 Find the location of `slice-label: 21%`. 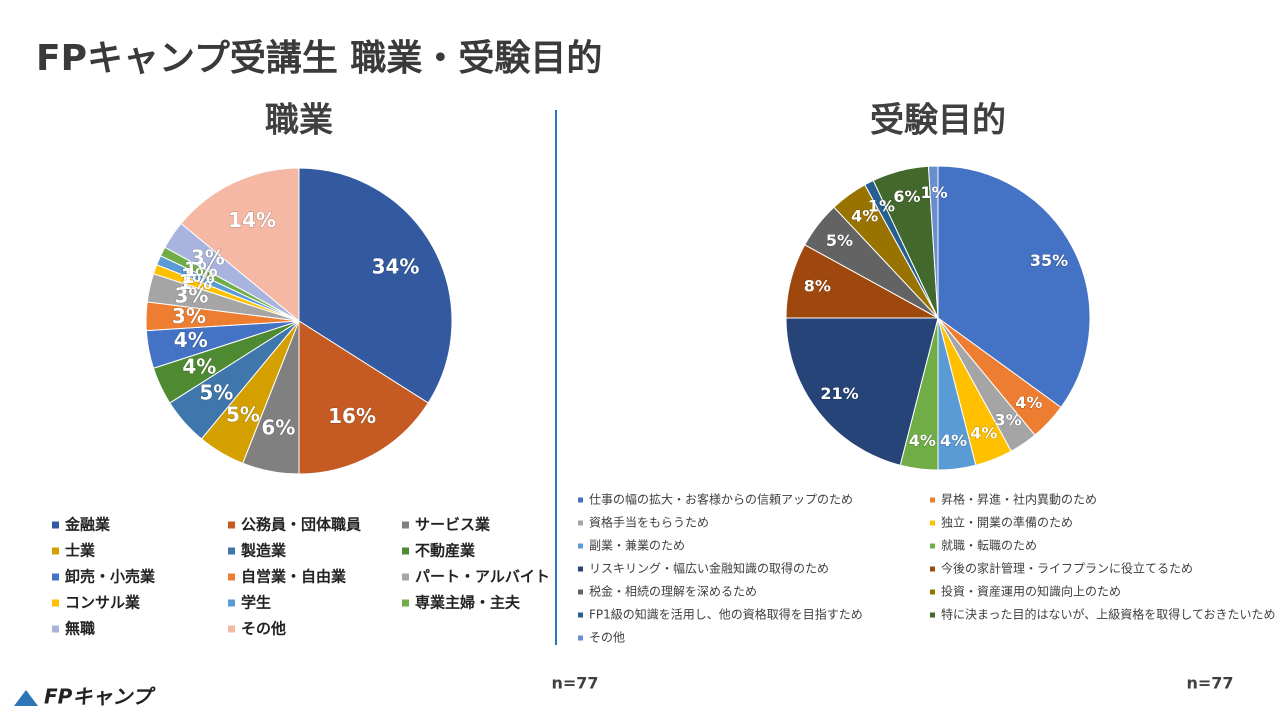

slice-label: 21% is located at coordinates (839, 393).